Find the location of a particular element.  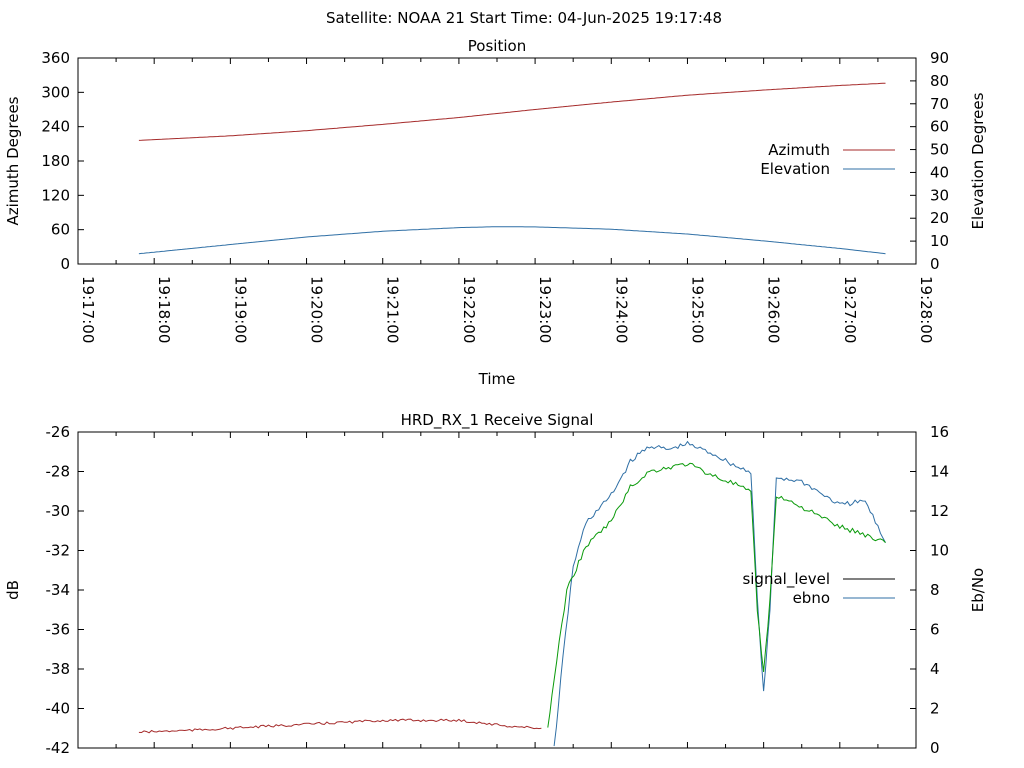

y2-tick-label: 40 is located at coordinates (939, 172).